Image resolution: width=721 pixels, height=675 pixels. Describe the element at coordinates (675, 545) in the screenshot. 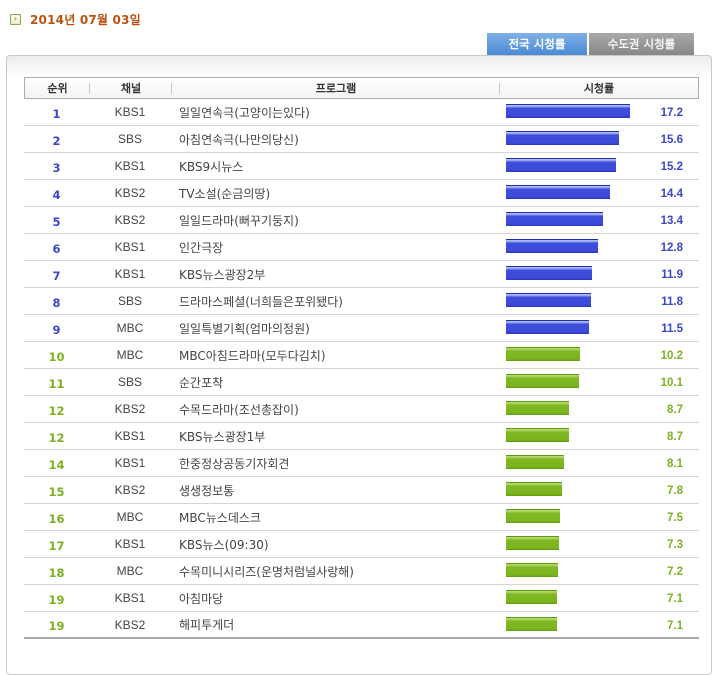

I see `rating-value: 7.3` at that location.